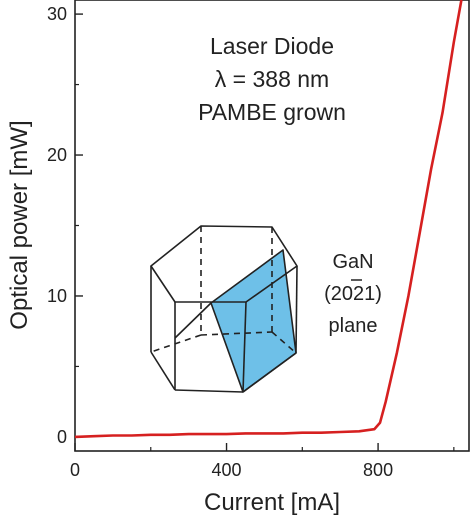 The image size is (474, 525). What do you see at coordinates (353, 326) in the screenshot?
I see `crystal-label-line-3: plane` at bounding box center [353, 326].